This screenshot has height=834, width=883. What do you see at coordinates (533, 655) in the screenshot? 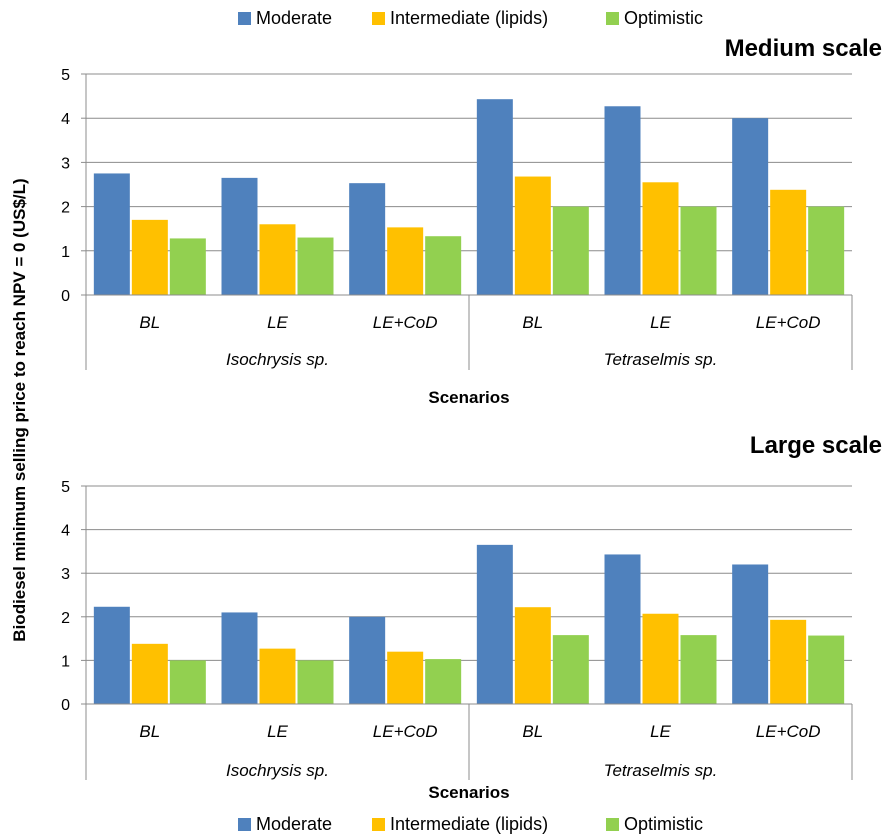
I see `panel-2-bar-intermediate-lipids--4` at bounding box center [533, 655].